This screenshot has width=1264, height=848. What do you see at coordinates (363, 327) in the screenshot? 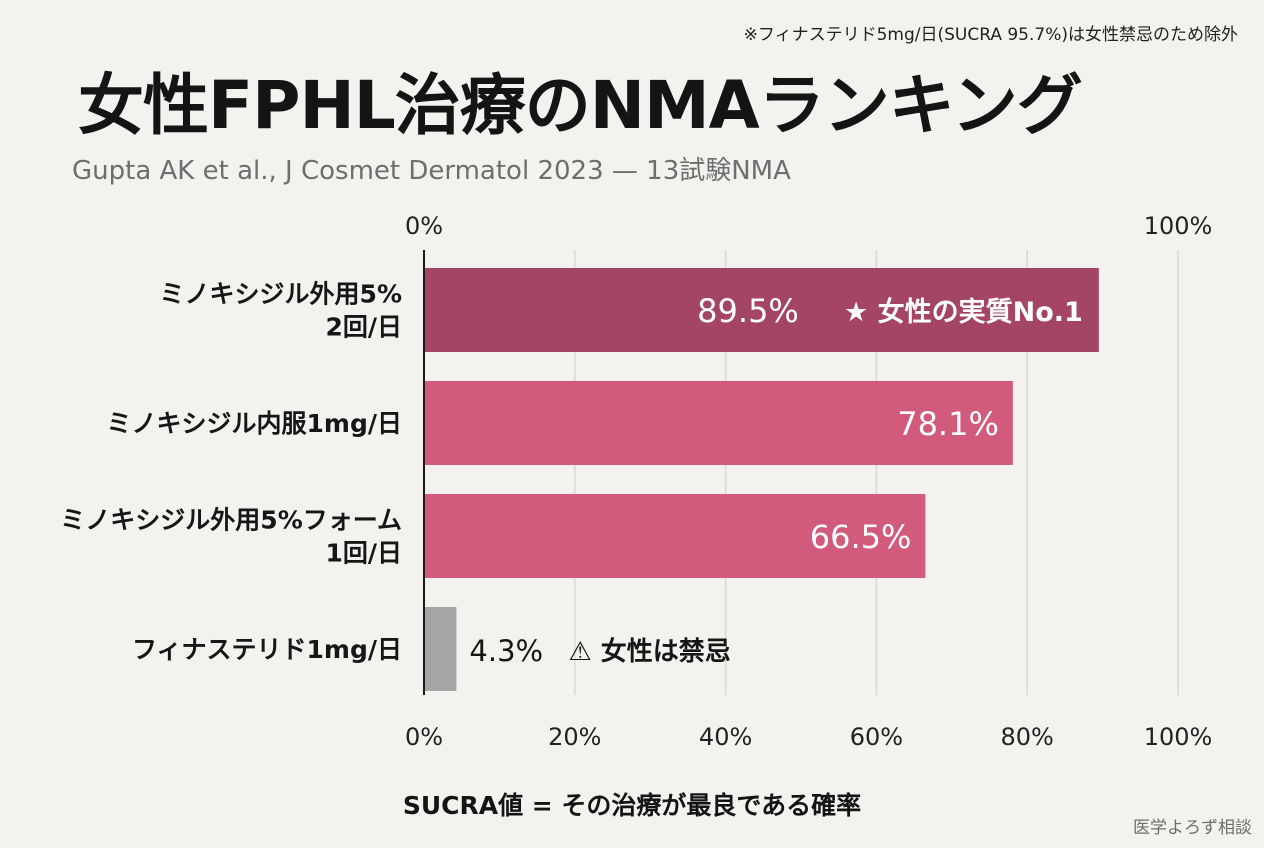
I see `category-label: 2回/日` at bounding box center [363, 327].